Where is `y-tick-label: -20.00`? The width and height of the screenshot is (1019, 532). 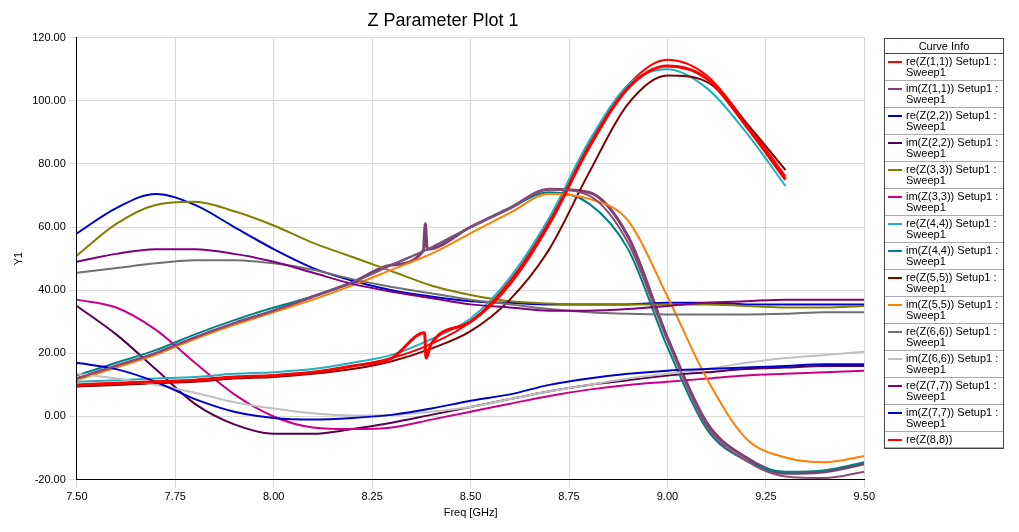
y-tick-label: -20.00 is located at coordinates (50, 478).